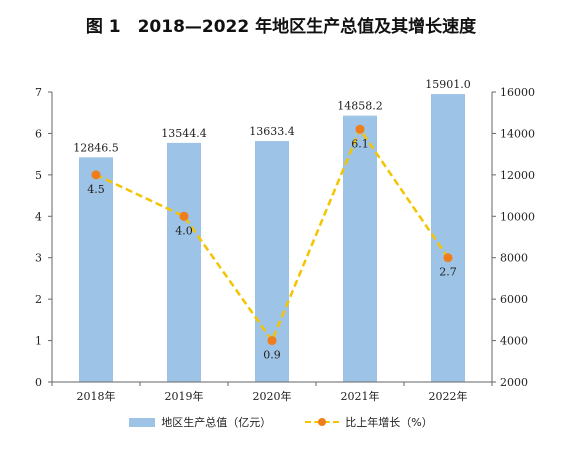  What do you see at coordinates (281, 422) in the screenshot?
I see `legend: 地区生产总值（亿元） 比上年增长（%）` at bounding box center [281, 422].